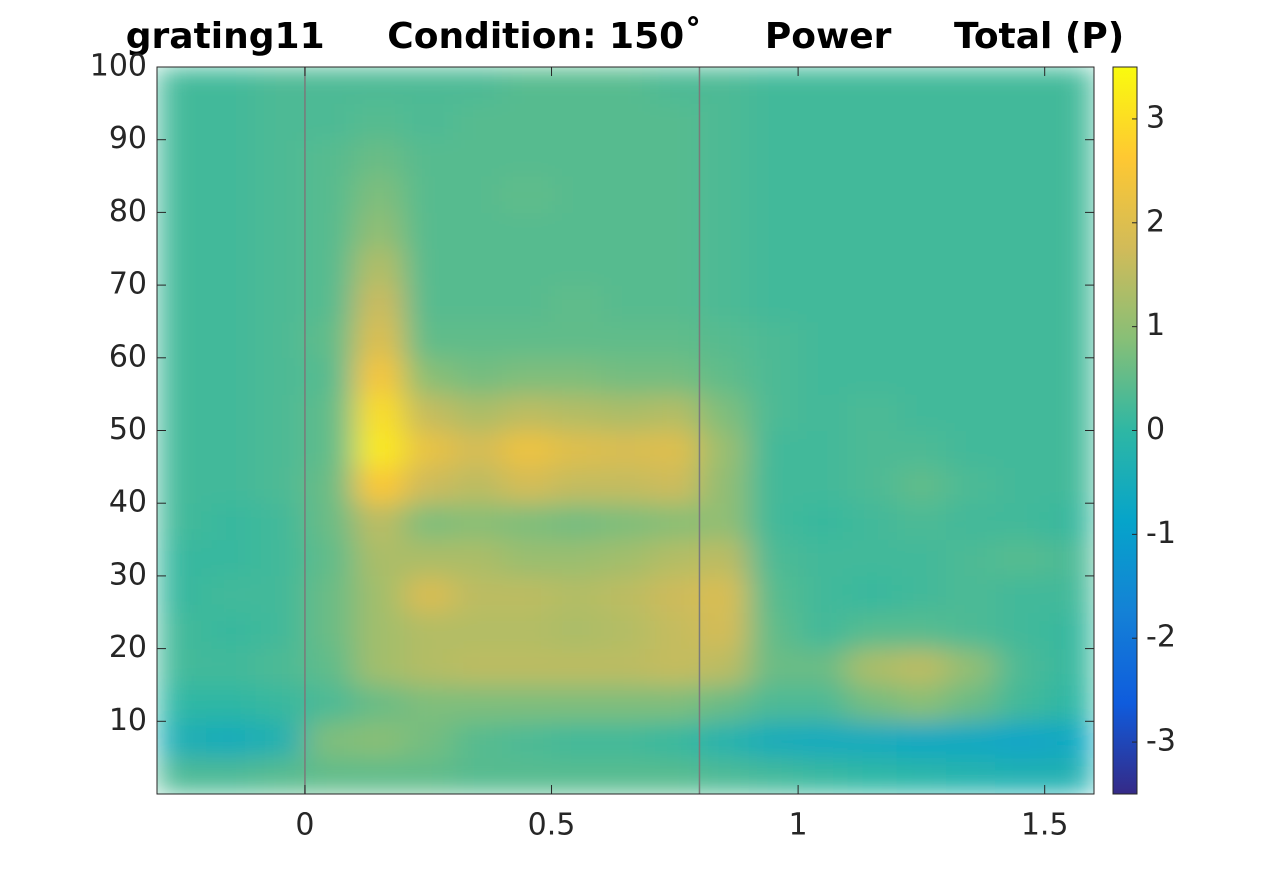 Image resolution: width=1278 pixels, height=892 pixels. I want to click on colorbar-tick-label: -1, so click(1161, 533).